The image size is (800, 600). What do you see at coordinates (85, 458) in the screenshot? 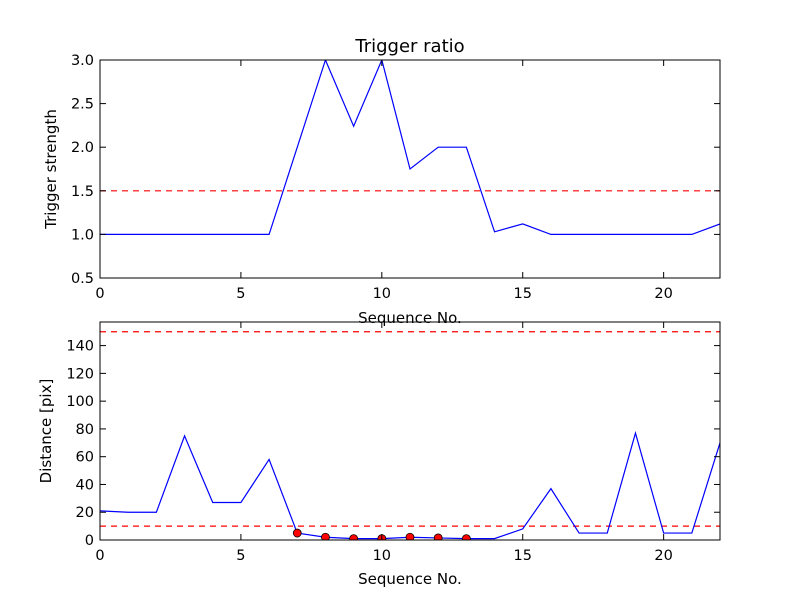
I see `y-tick-label: 60` at bounding box center [85, 458].